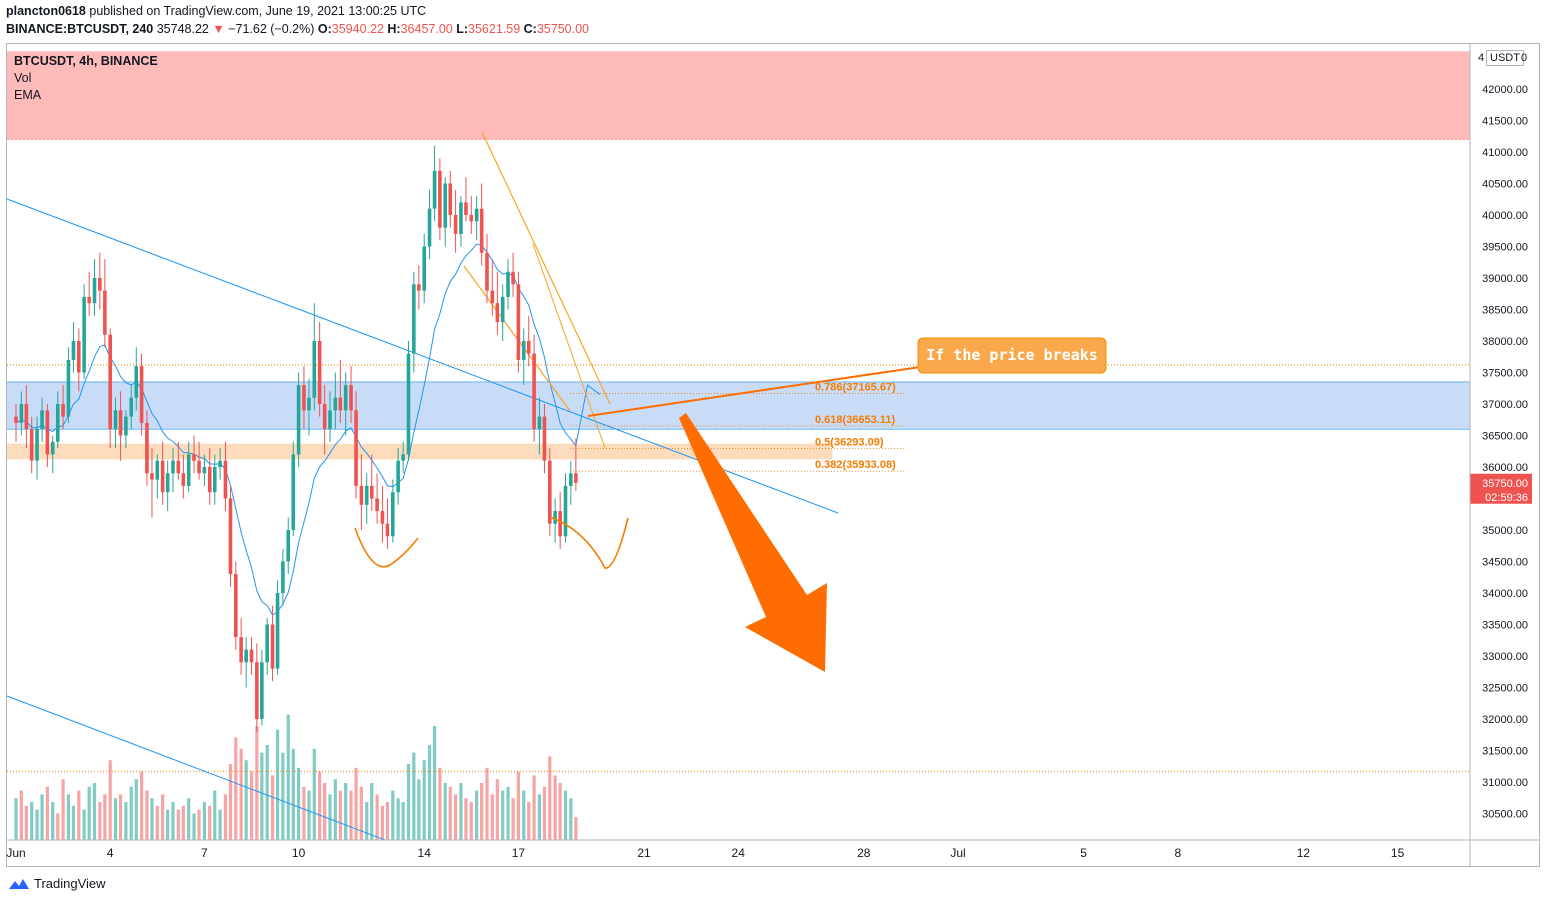 The width and height of the screenshot is (1547, 904). I want to click on price-tick-label: 40500.00, so click(1505, 185).